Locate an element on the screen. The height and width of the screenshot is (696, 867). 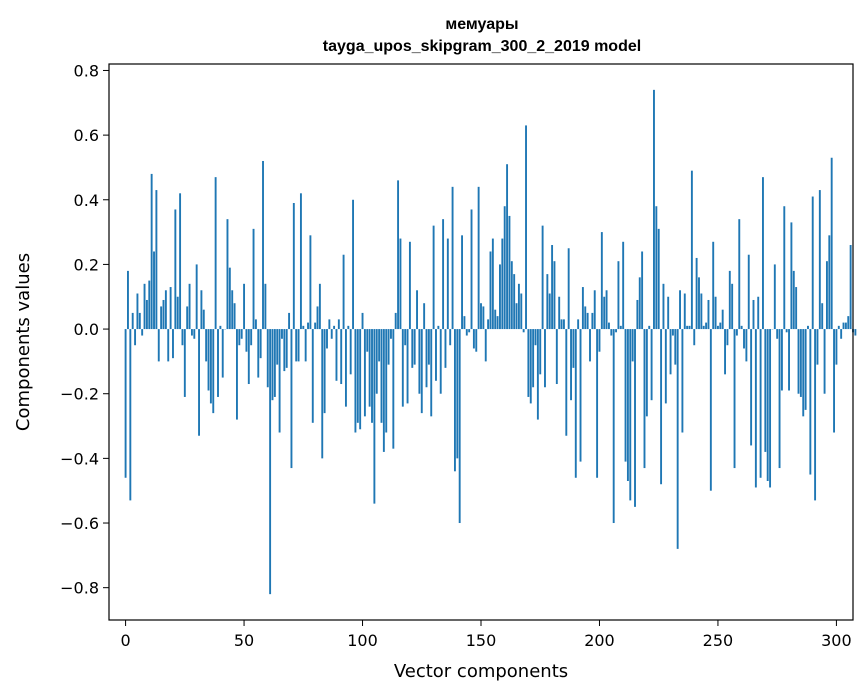
y-tick-label: −0.6 is located at coordinates (79, 523).